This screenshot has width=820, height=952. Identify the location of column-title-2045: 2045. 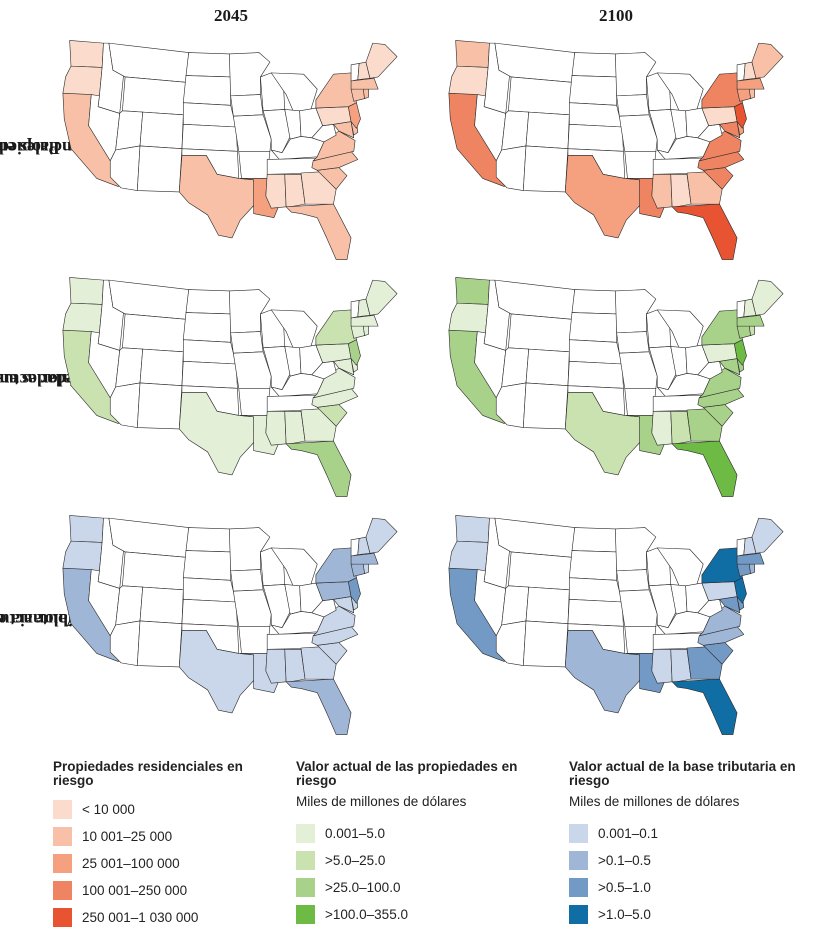
(231, 15).